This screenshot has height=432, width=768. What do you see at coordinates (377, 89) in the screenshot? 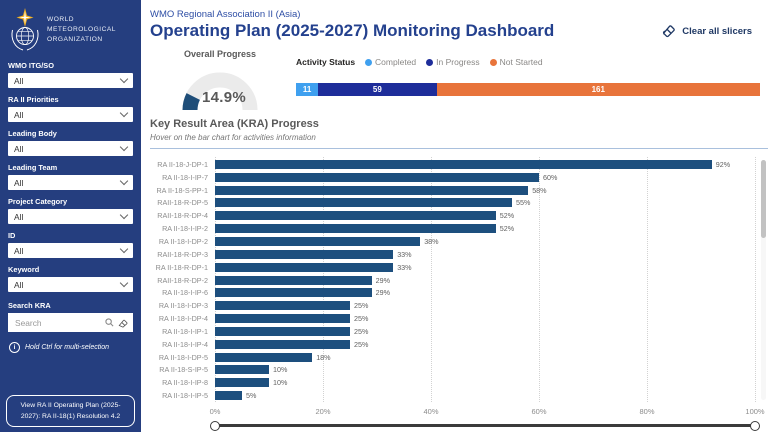
I see `stacked-segment-in-progress: 59` at bounding box center [377, 89].